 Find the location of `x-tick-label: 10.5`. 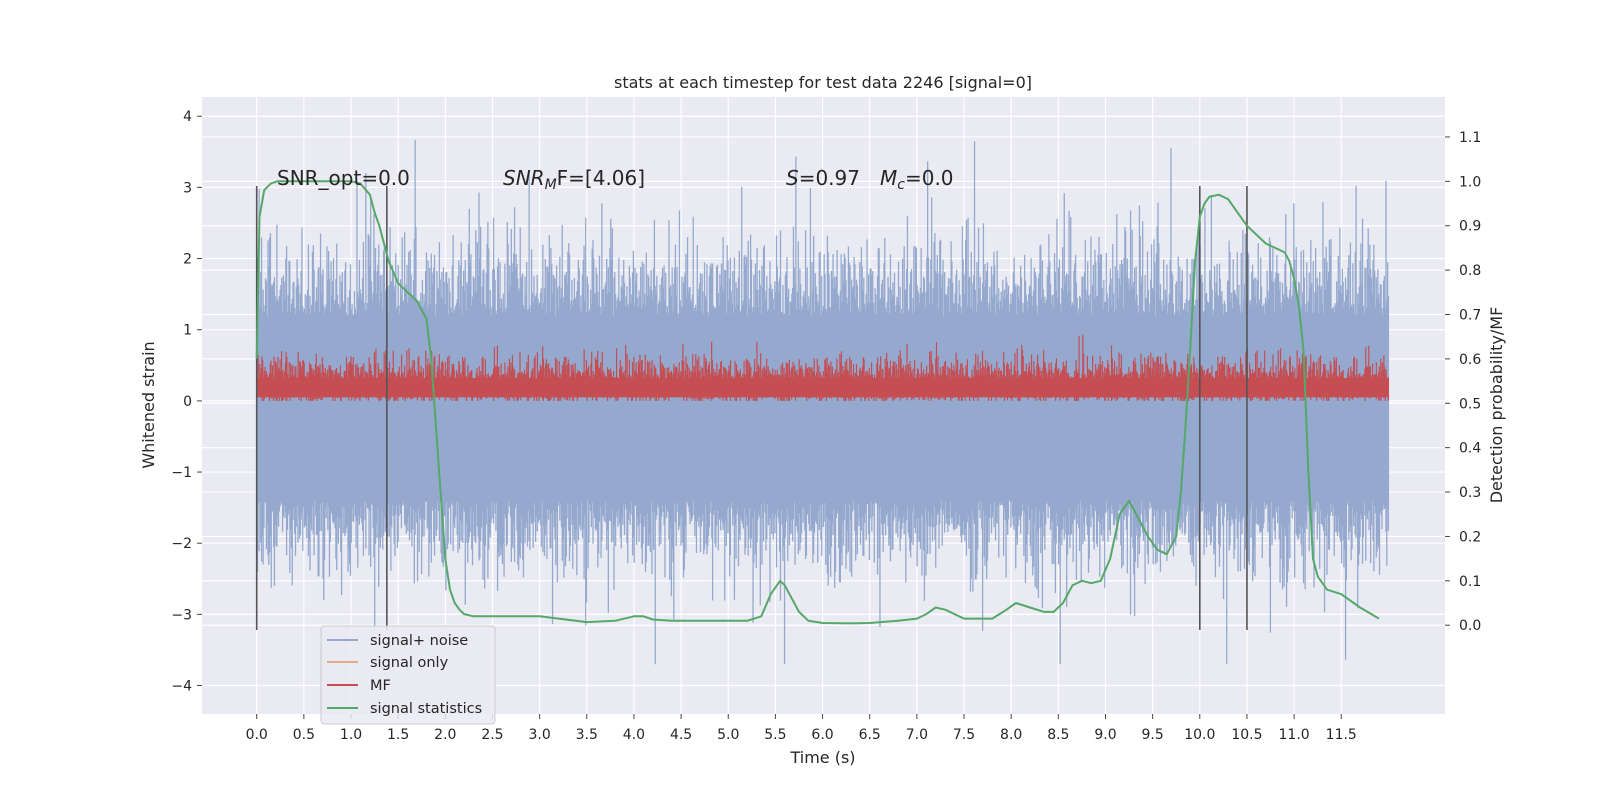

x-tick-label: 10.5 is located at coordinates (1246, 735).